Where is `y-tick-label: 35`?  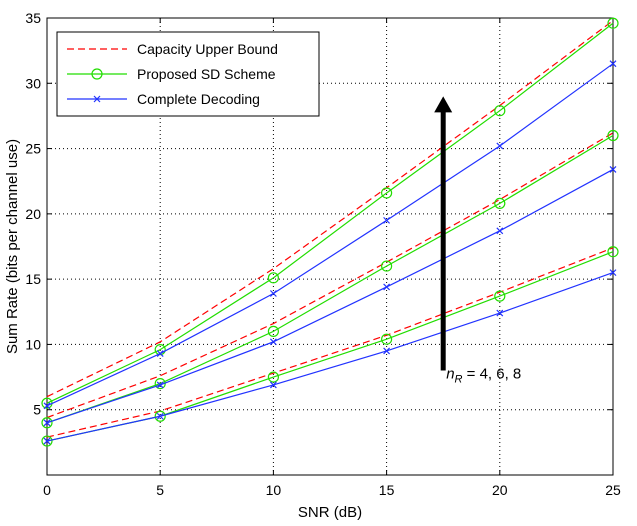 y-tick-label: 35 is located at coordinates (33, 18).